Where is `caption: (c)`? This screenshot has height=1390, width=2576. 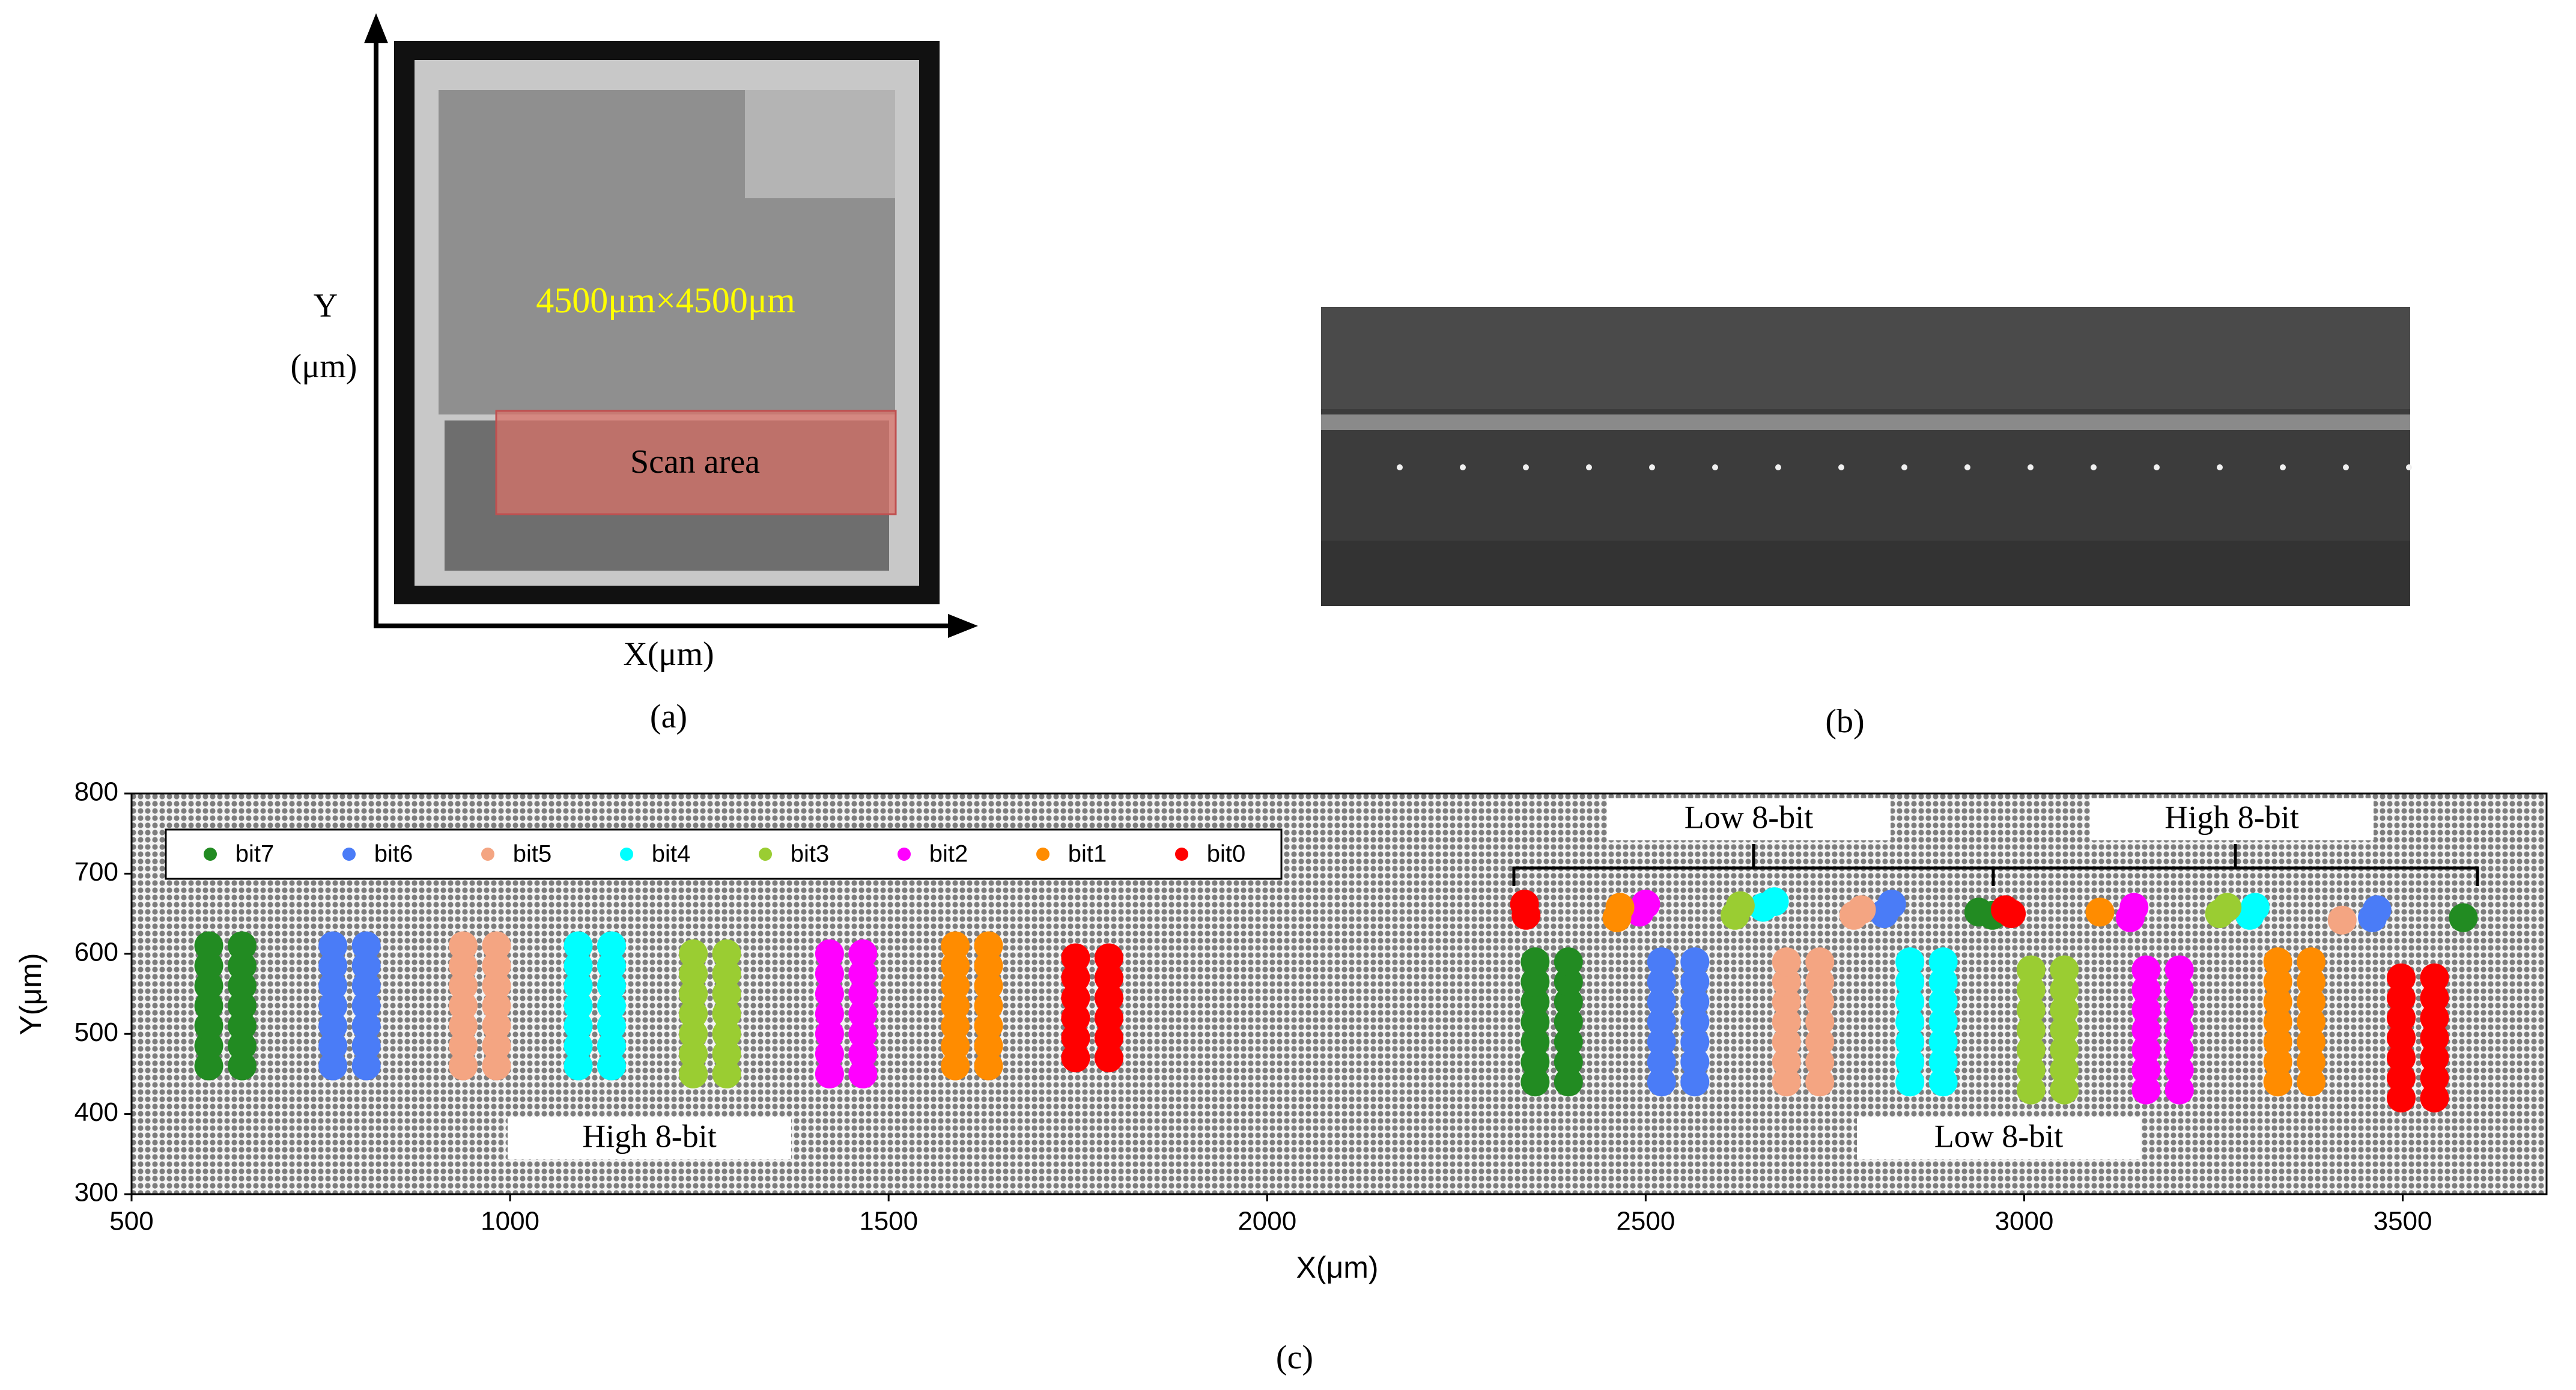
caption: (c) is located at coordinates (1294, 1357).